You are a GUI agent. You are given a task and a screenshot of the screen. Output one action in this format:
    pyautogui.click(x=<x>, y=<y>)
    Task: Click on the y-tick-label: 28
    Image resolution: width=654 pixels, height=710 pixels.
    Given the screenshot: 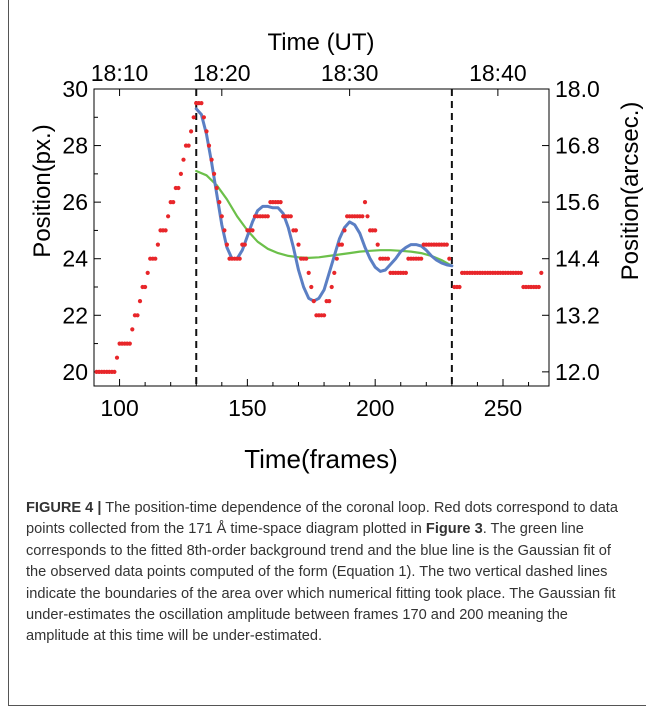 What is the action you would take?
    pyautogui.click(x=75, y=146)
    